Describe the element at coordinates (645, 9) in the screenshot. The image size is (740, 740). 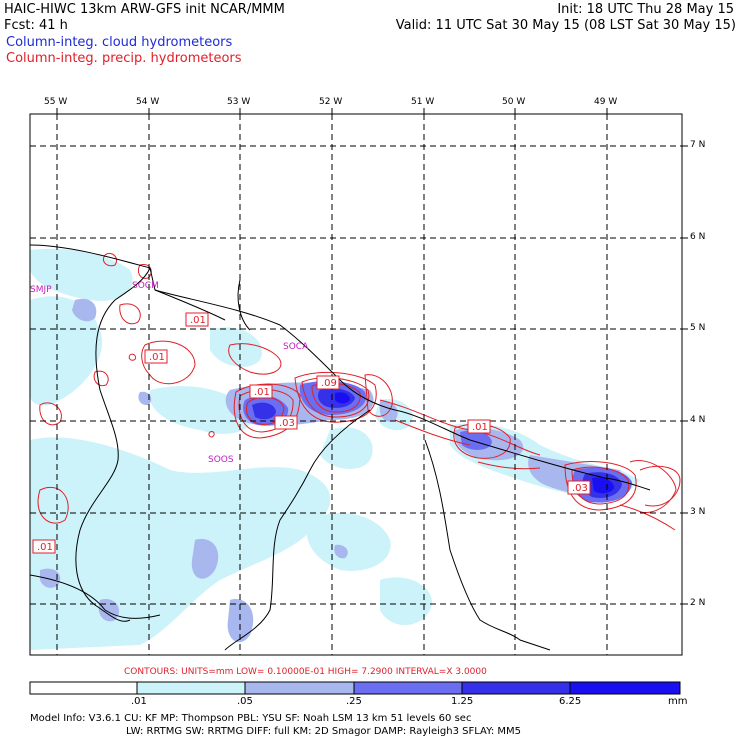
I see `init-time: Init: 18 UTC Thu 28 May 15` at that location.